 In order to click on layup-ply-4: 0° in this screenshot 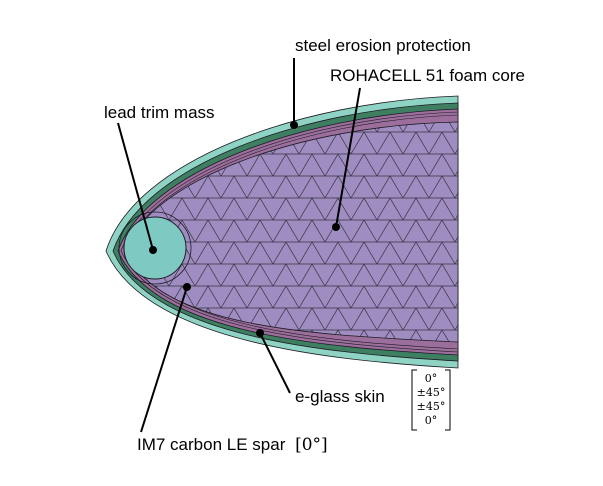, I will do `click(431, 420)`.